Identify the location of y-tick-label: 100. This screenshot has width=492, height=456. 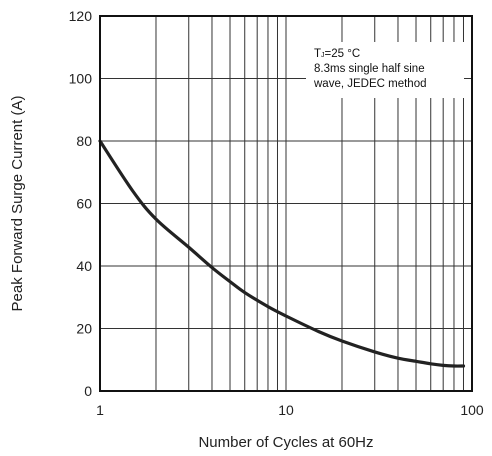
(81, 79).